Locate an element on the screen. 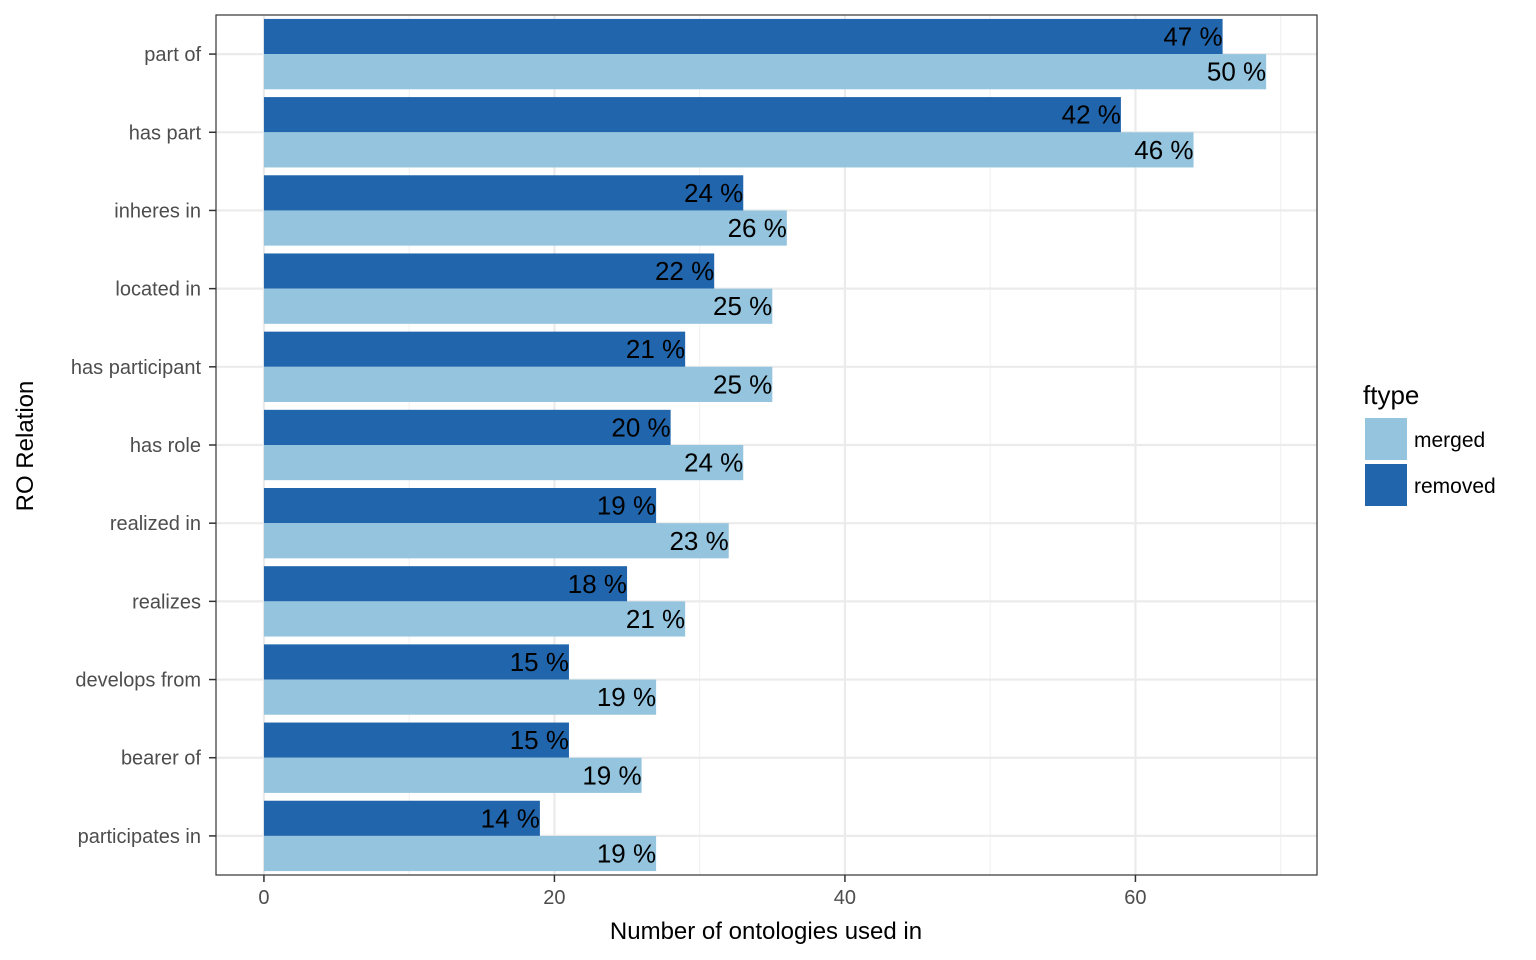 The height and width of the screenshot is (960, 1536). data-label-removed: 21 % is located at coordinates (655, 349).